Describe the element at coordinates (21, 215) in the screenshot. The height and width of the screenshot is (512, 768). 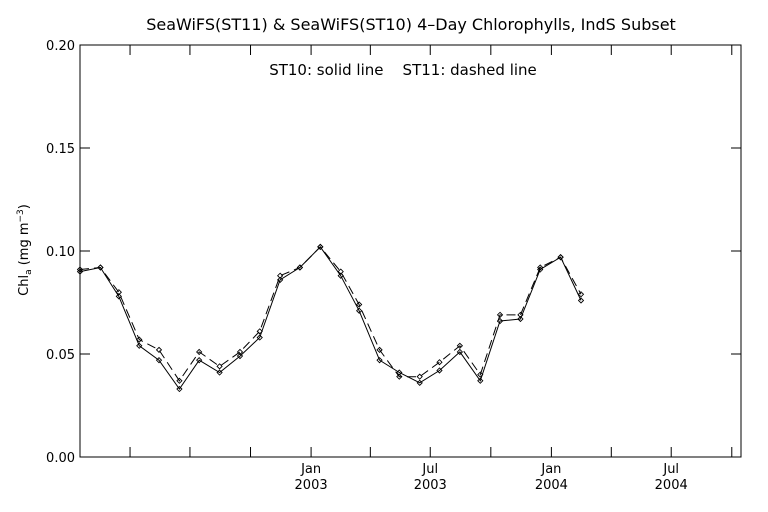
I see `y-label-exponent: −3` at that location.